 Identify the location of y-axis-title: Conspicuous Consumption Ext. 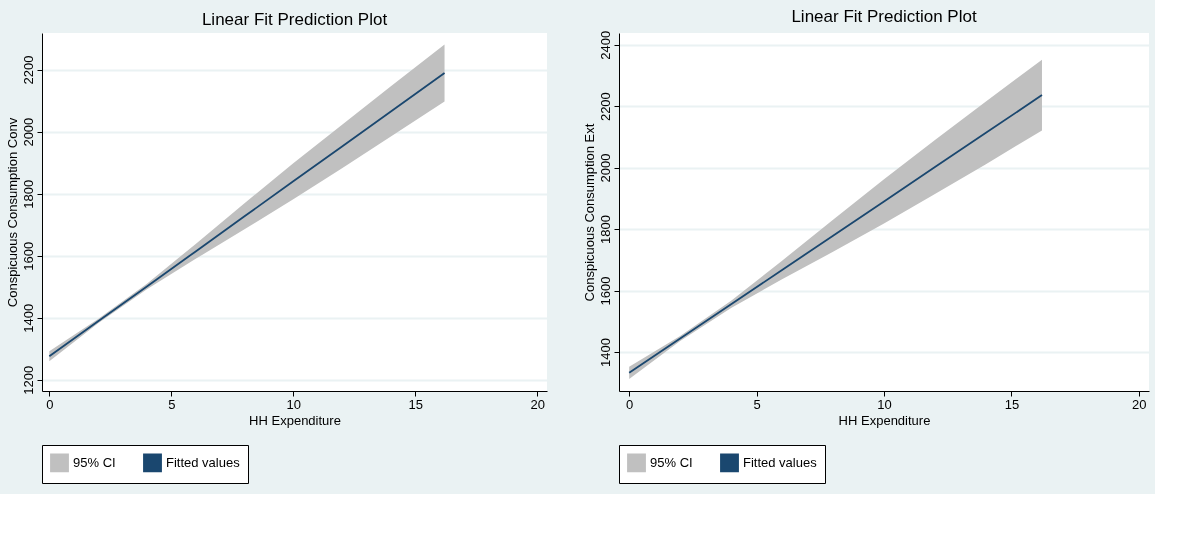
(589, 212).